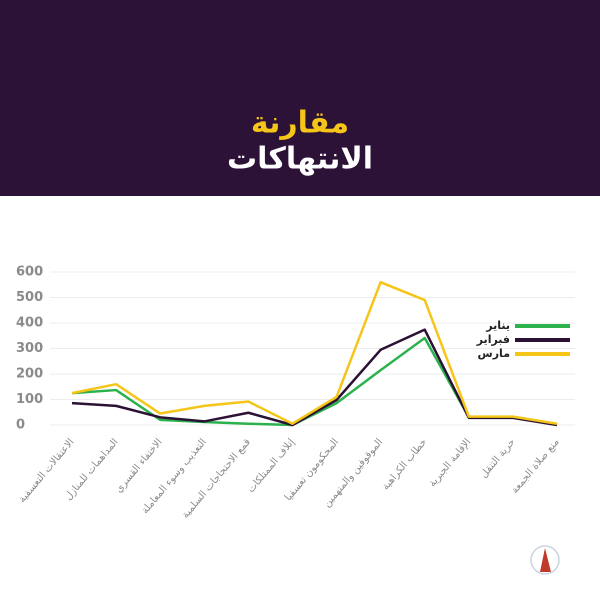  What do you see at coordinates (29, 374) in the screenshot?
I see `y-tick-label: 200` at bounding box center [29, 374].